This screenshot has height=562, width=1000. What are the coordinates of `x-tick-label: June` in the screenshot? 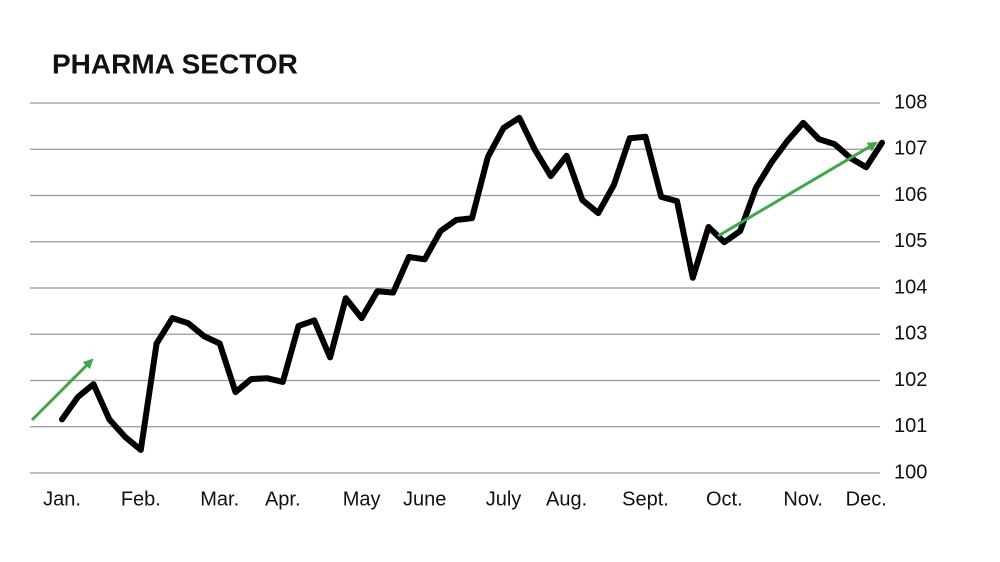 It's located at (424, 499).